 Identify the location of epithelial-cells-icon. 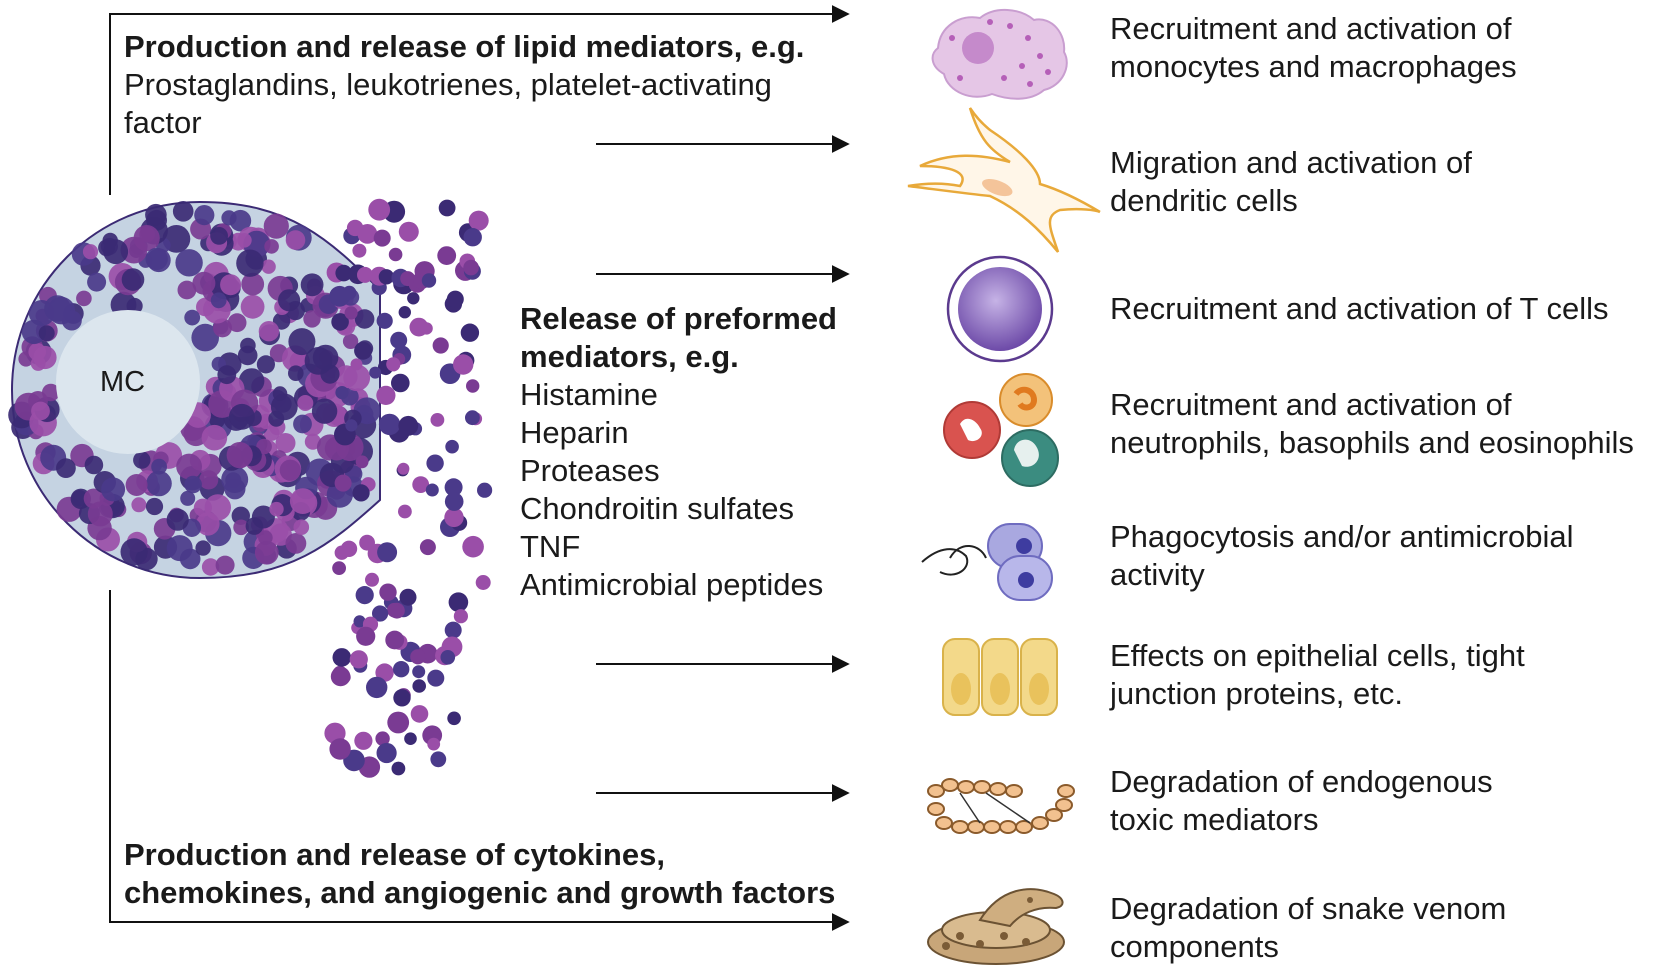
(1000, 677).